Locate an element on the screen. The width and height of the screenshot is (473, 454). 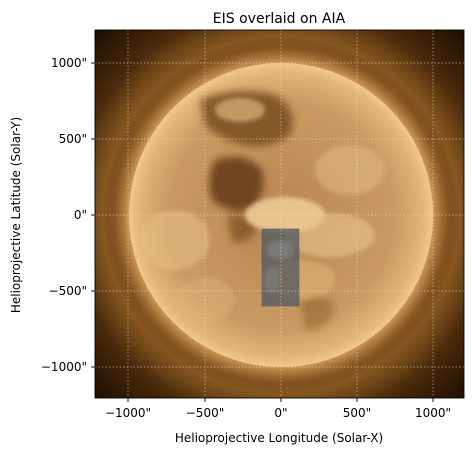
x-axis-label: Helioprojective Longitude (Solar-X) is located at coordinates (279, 438).